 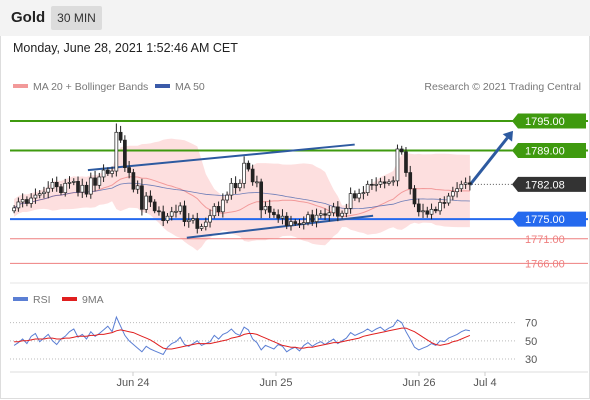 I want to click on level-label-2: 1782.08, so click(x=545, y=185).